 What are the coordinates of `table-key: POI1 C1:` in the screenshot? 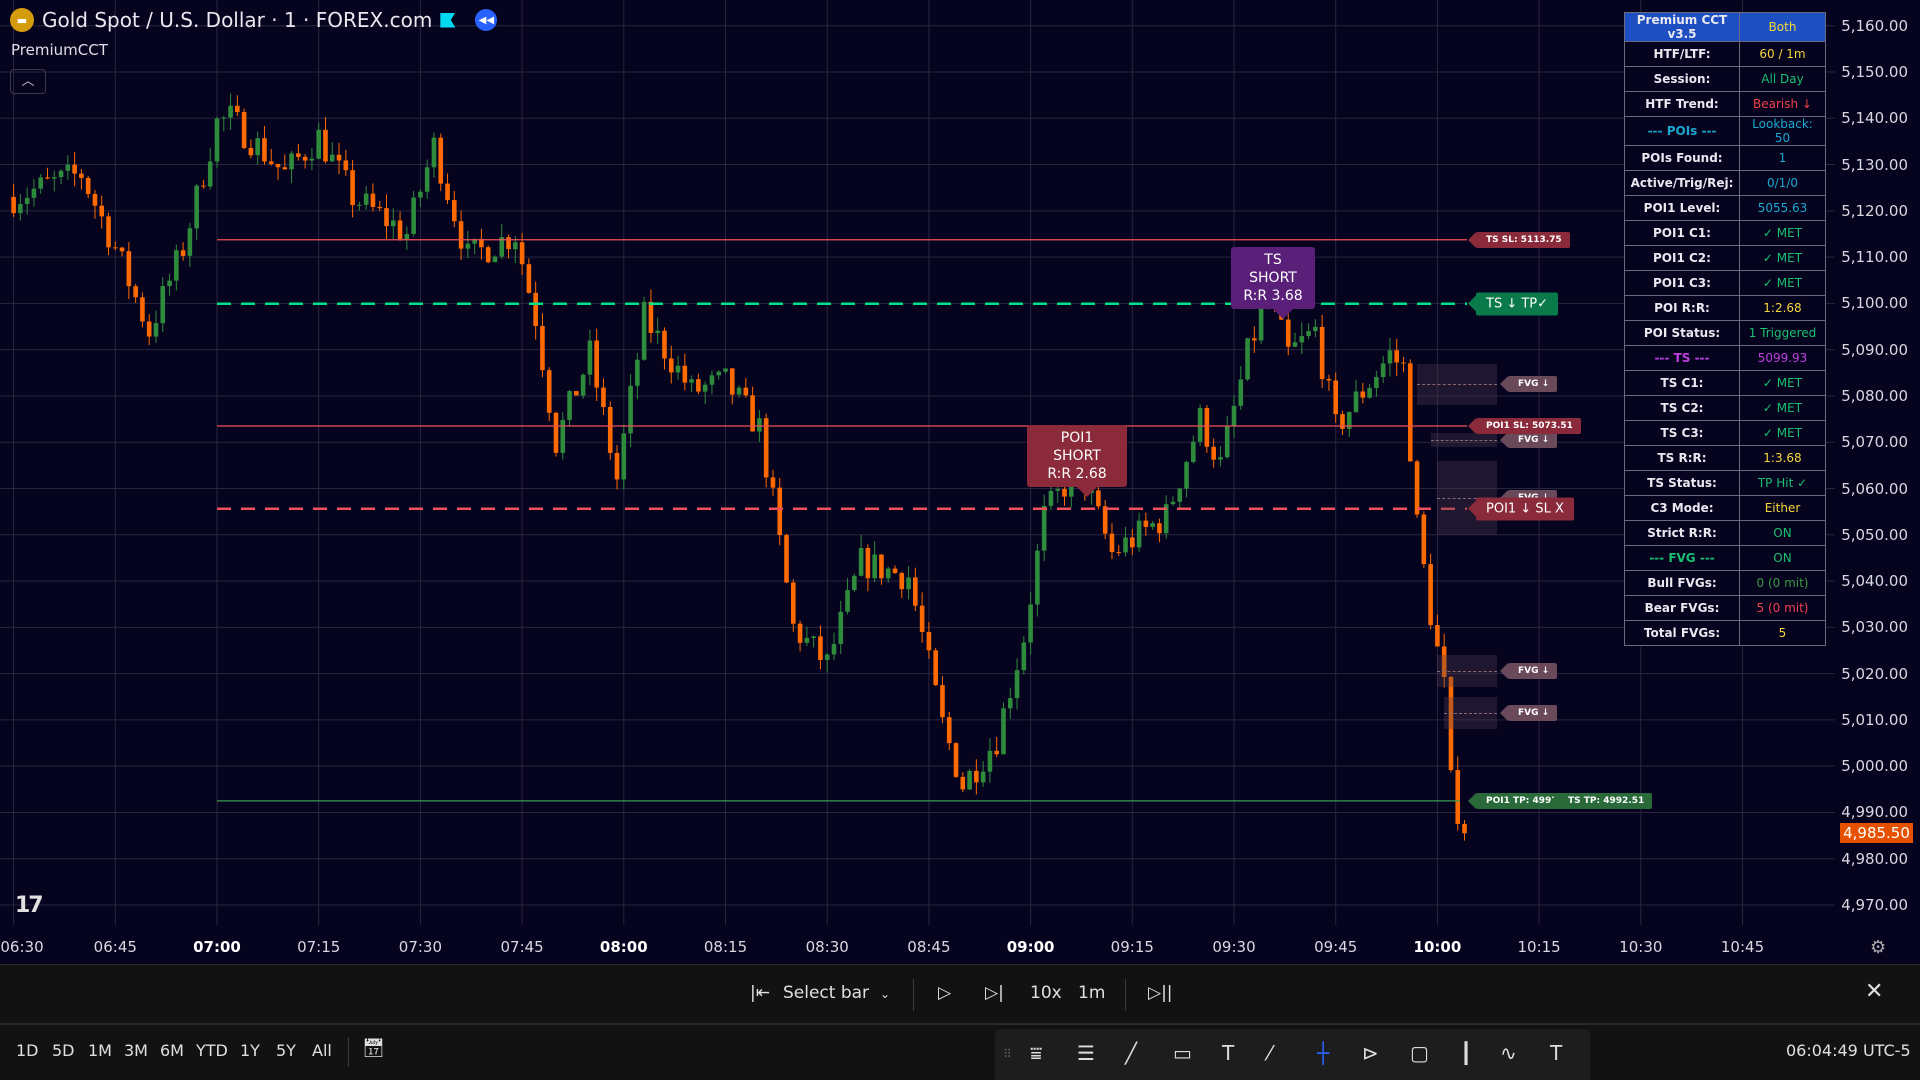 It's located at (1682, 233).